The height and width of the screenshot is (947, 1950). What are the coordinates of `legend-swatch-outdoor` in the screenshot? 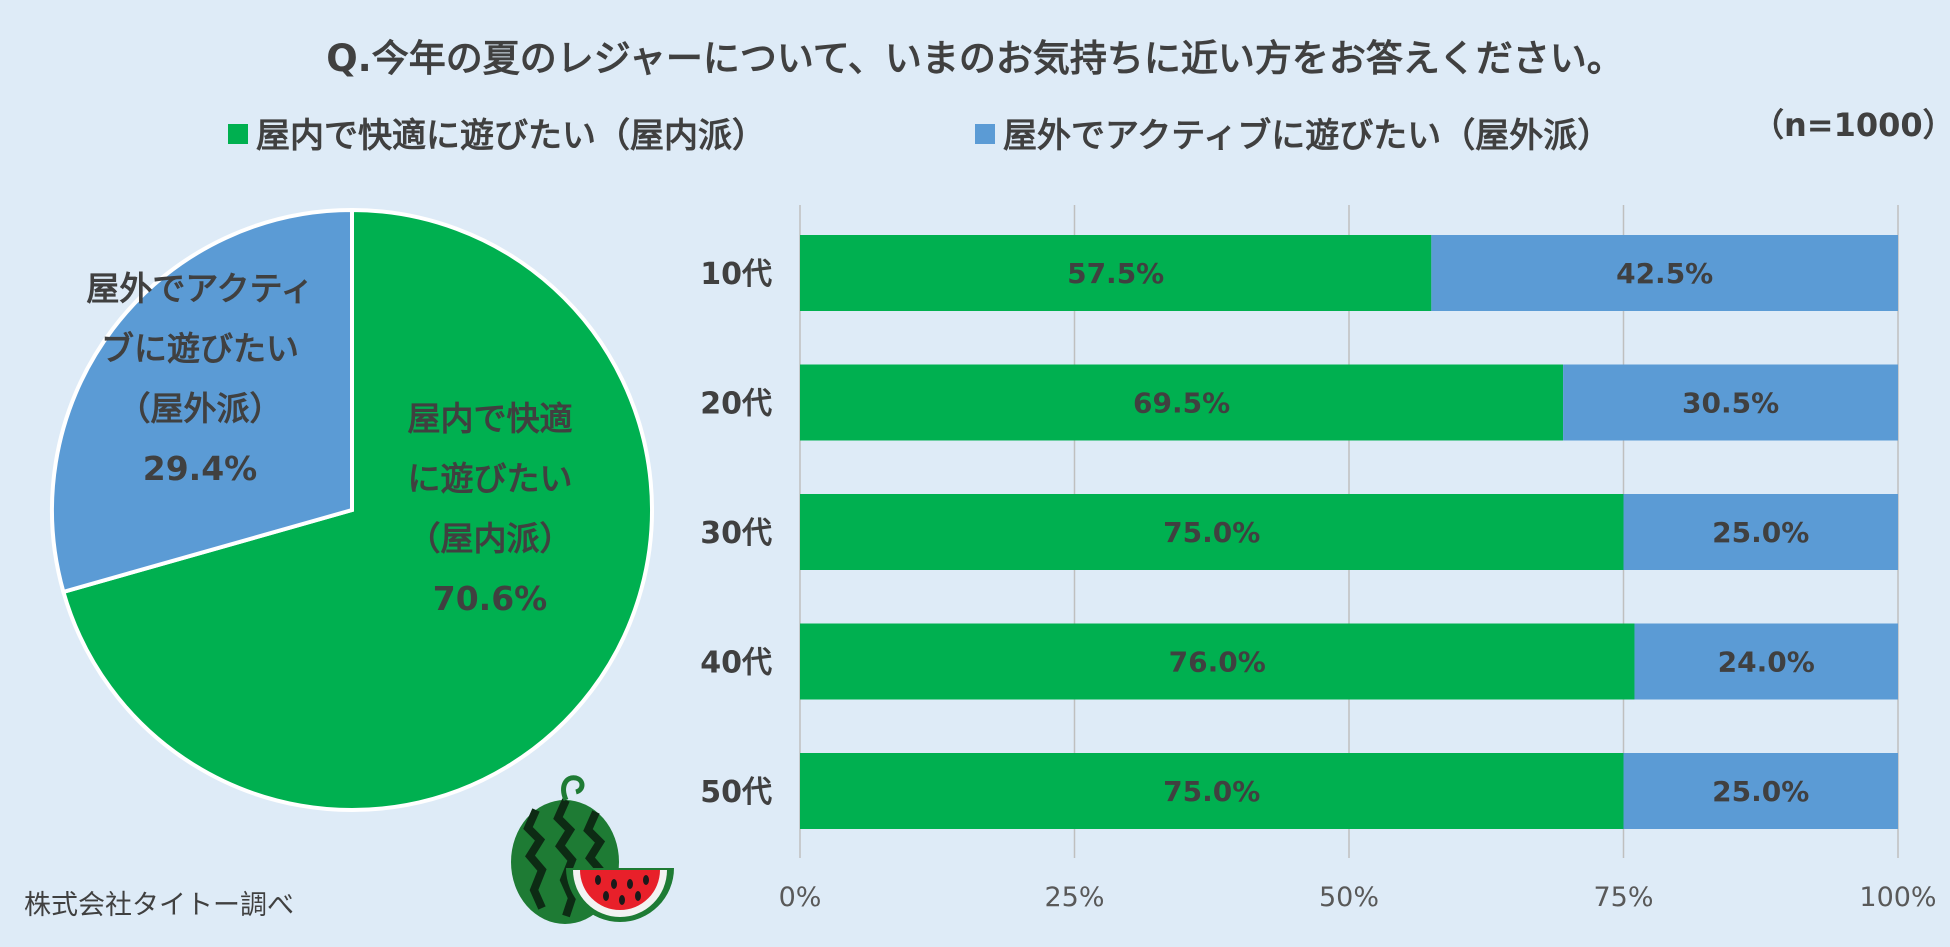 It's located at (985, 134).